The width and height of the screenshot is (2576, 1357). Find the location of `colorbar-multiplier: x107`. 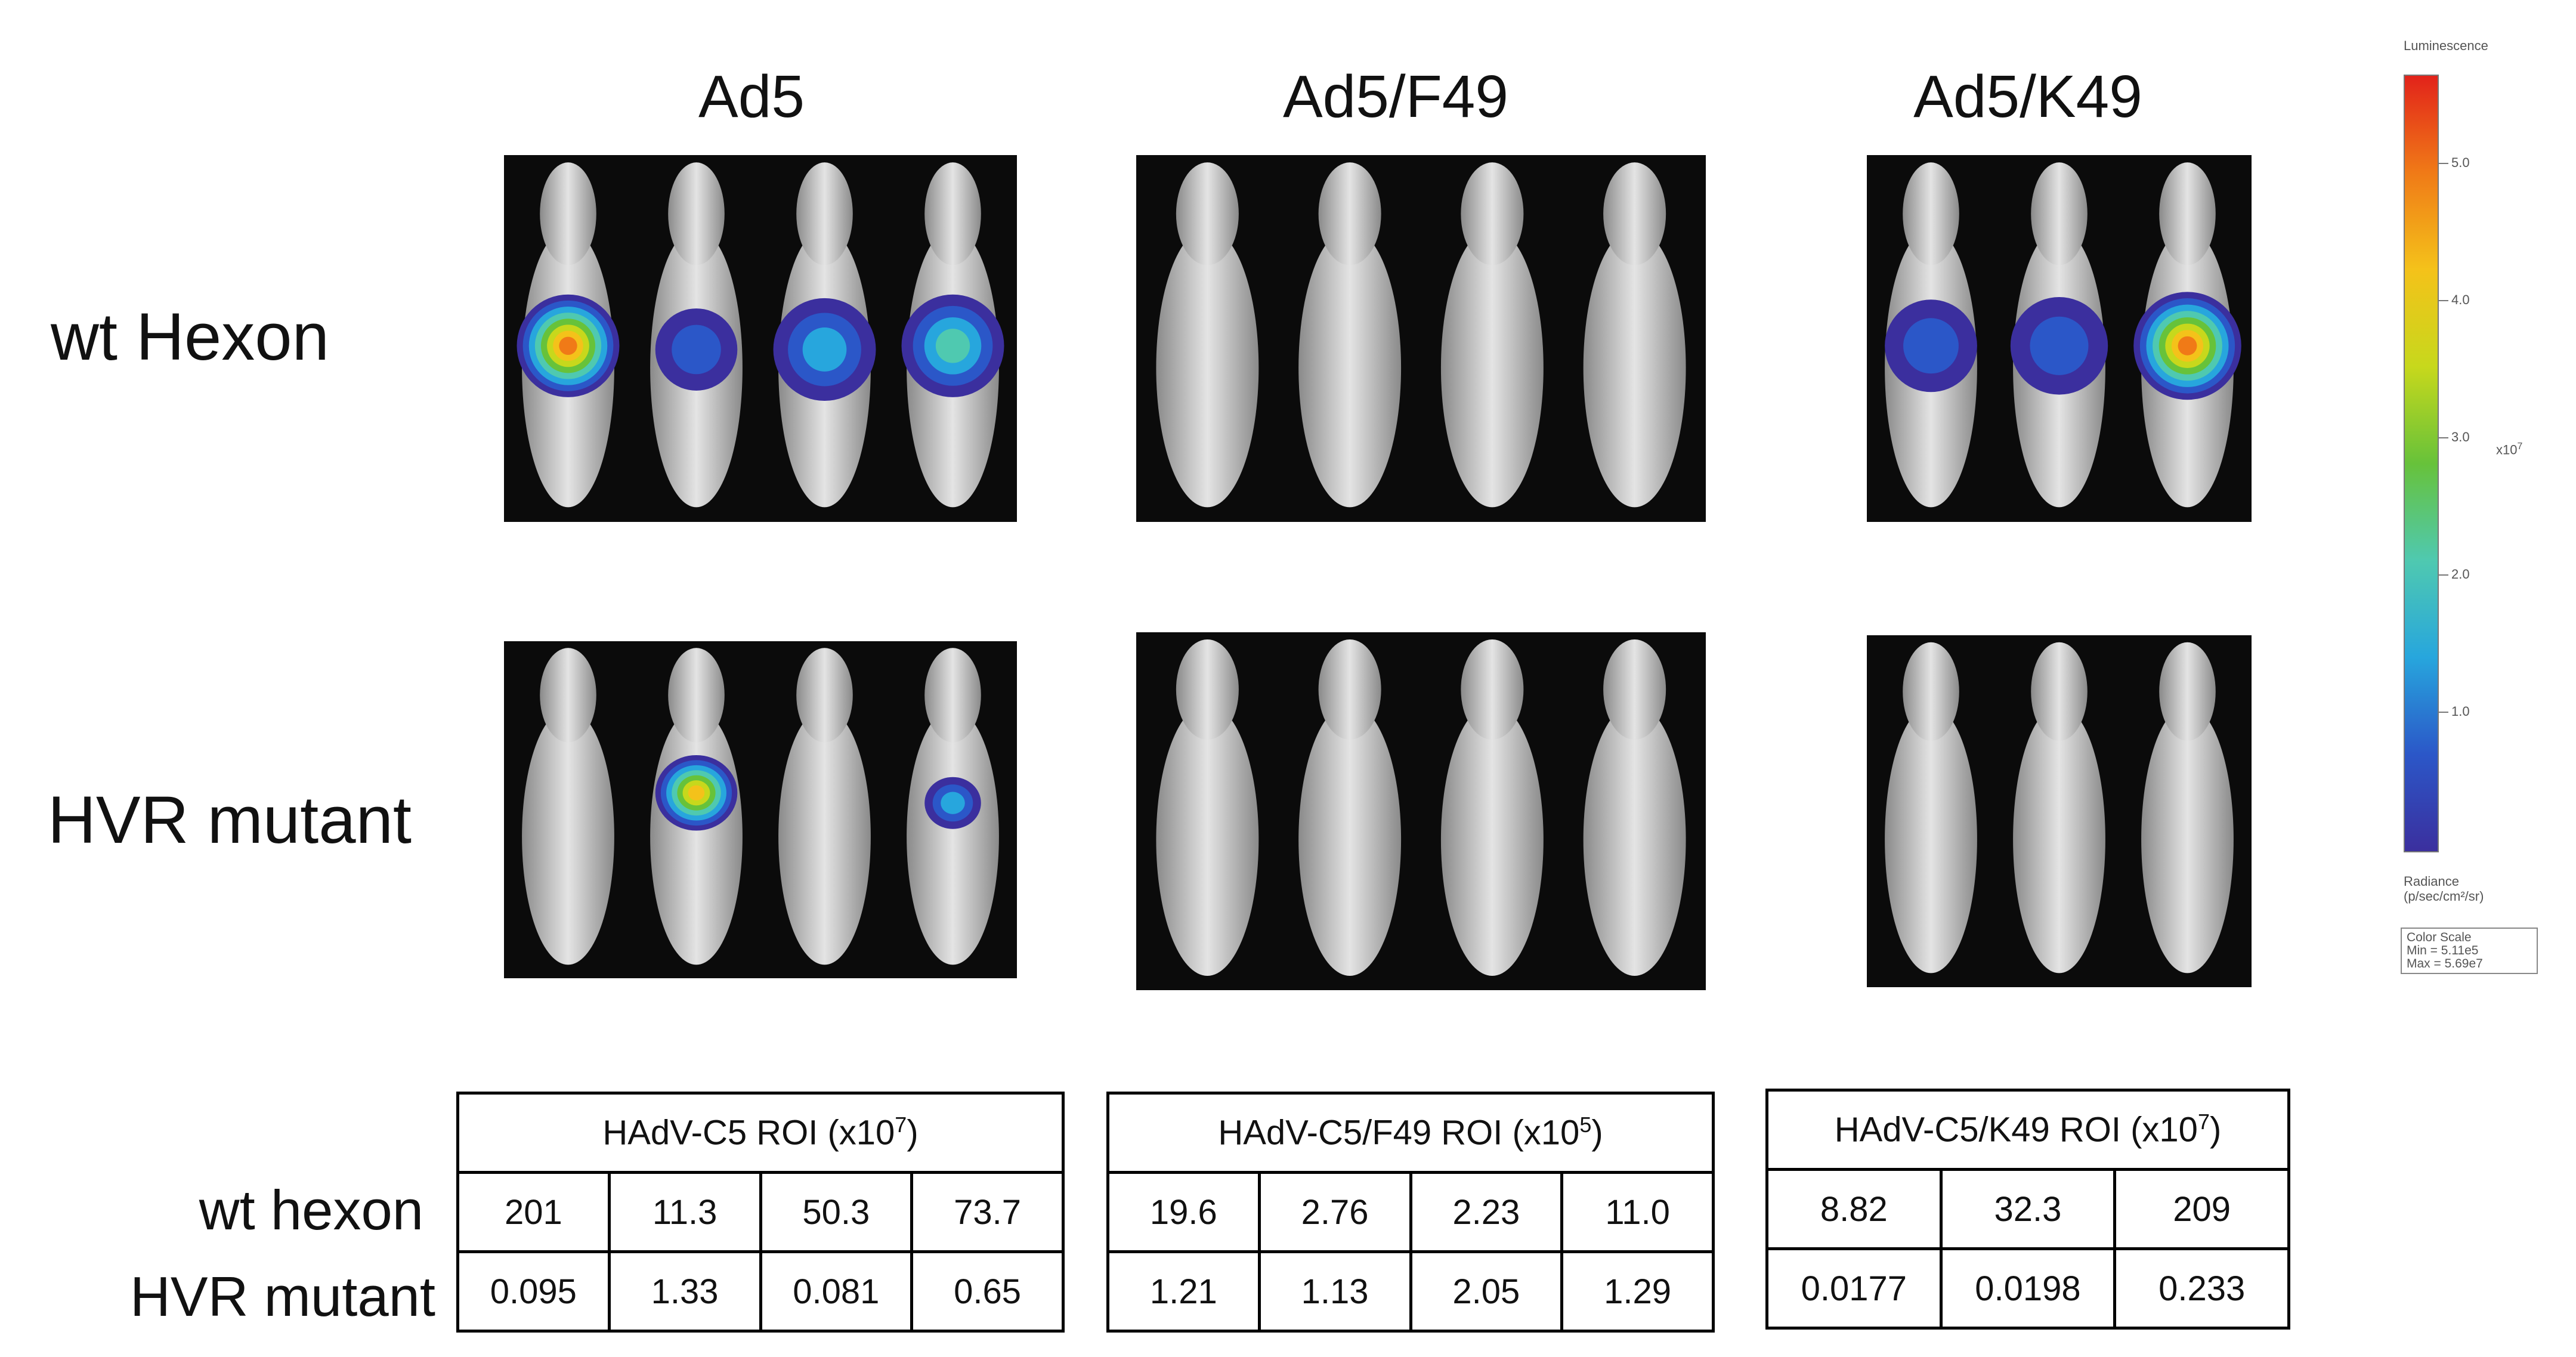

colorbar-multiplier: x107 is located at coordinates (2509, 449).